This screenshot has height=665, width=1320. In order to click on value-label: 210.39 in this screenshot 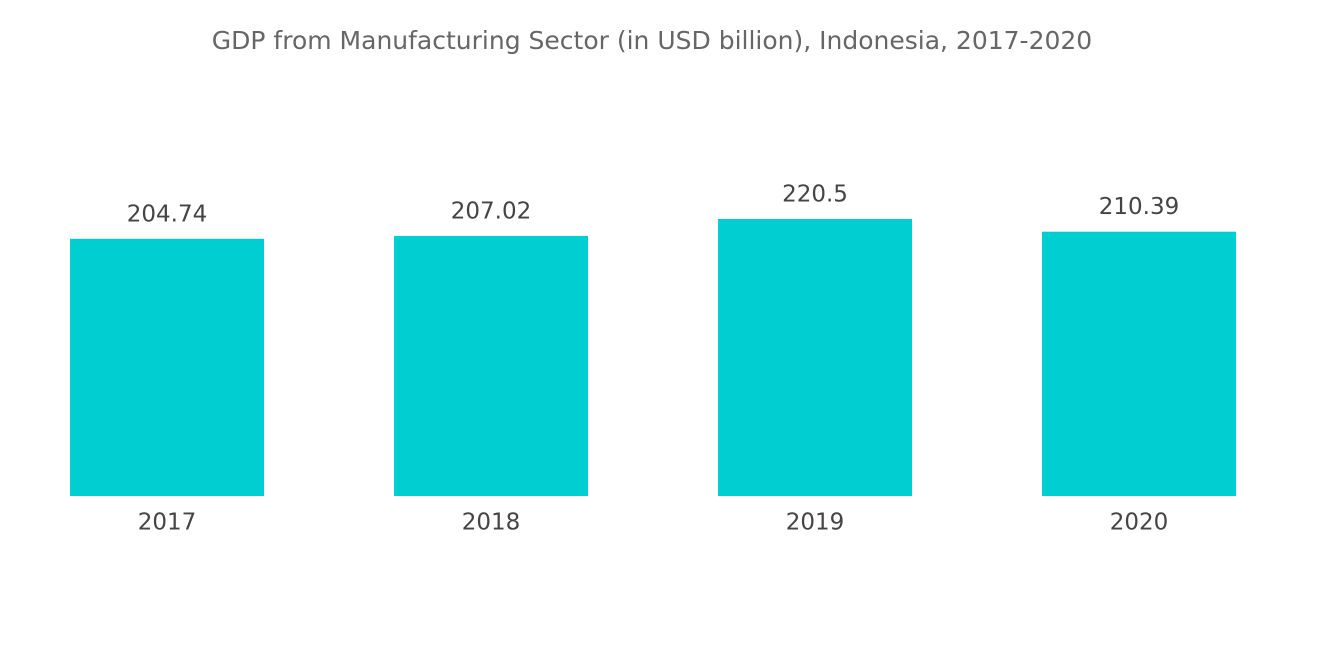, I will do `click(1139, 207)`.